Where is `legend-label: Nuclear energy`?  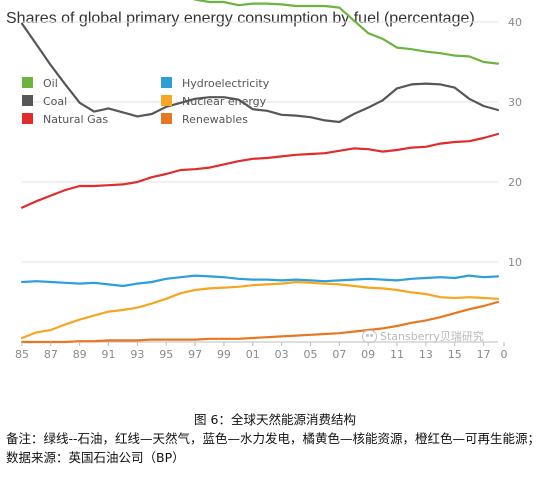 legend-label: Nuclear energy is located at coordinates (224, 101).